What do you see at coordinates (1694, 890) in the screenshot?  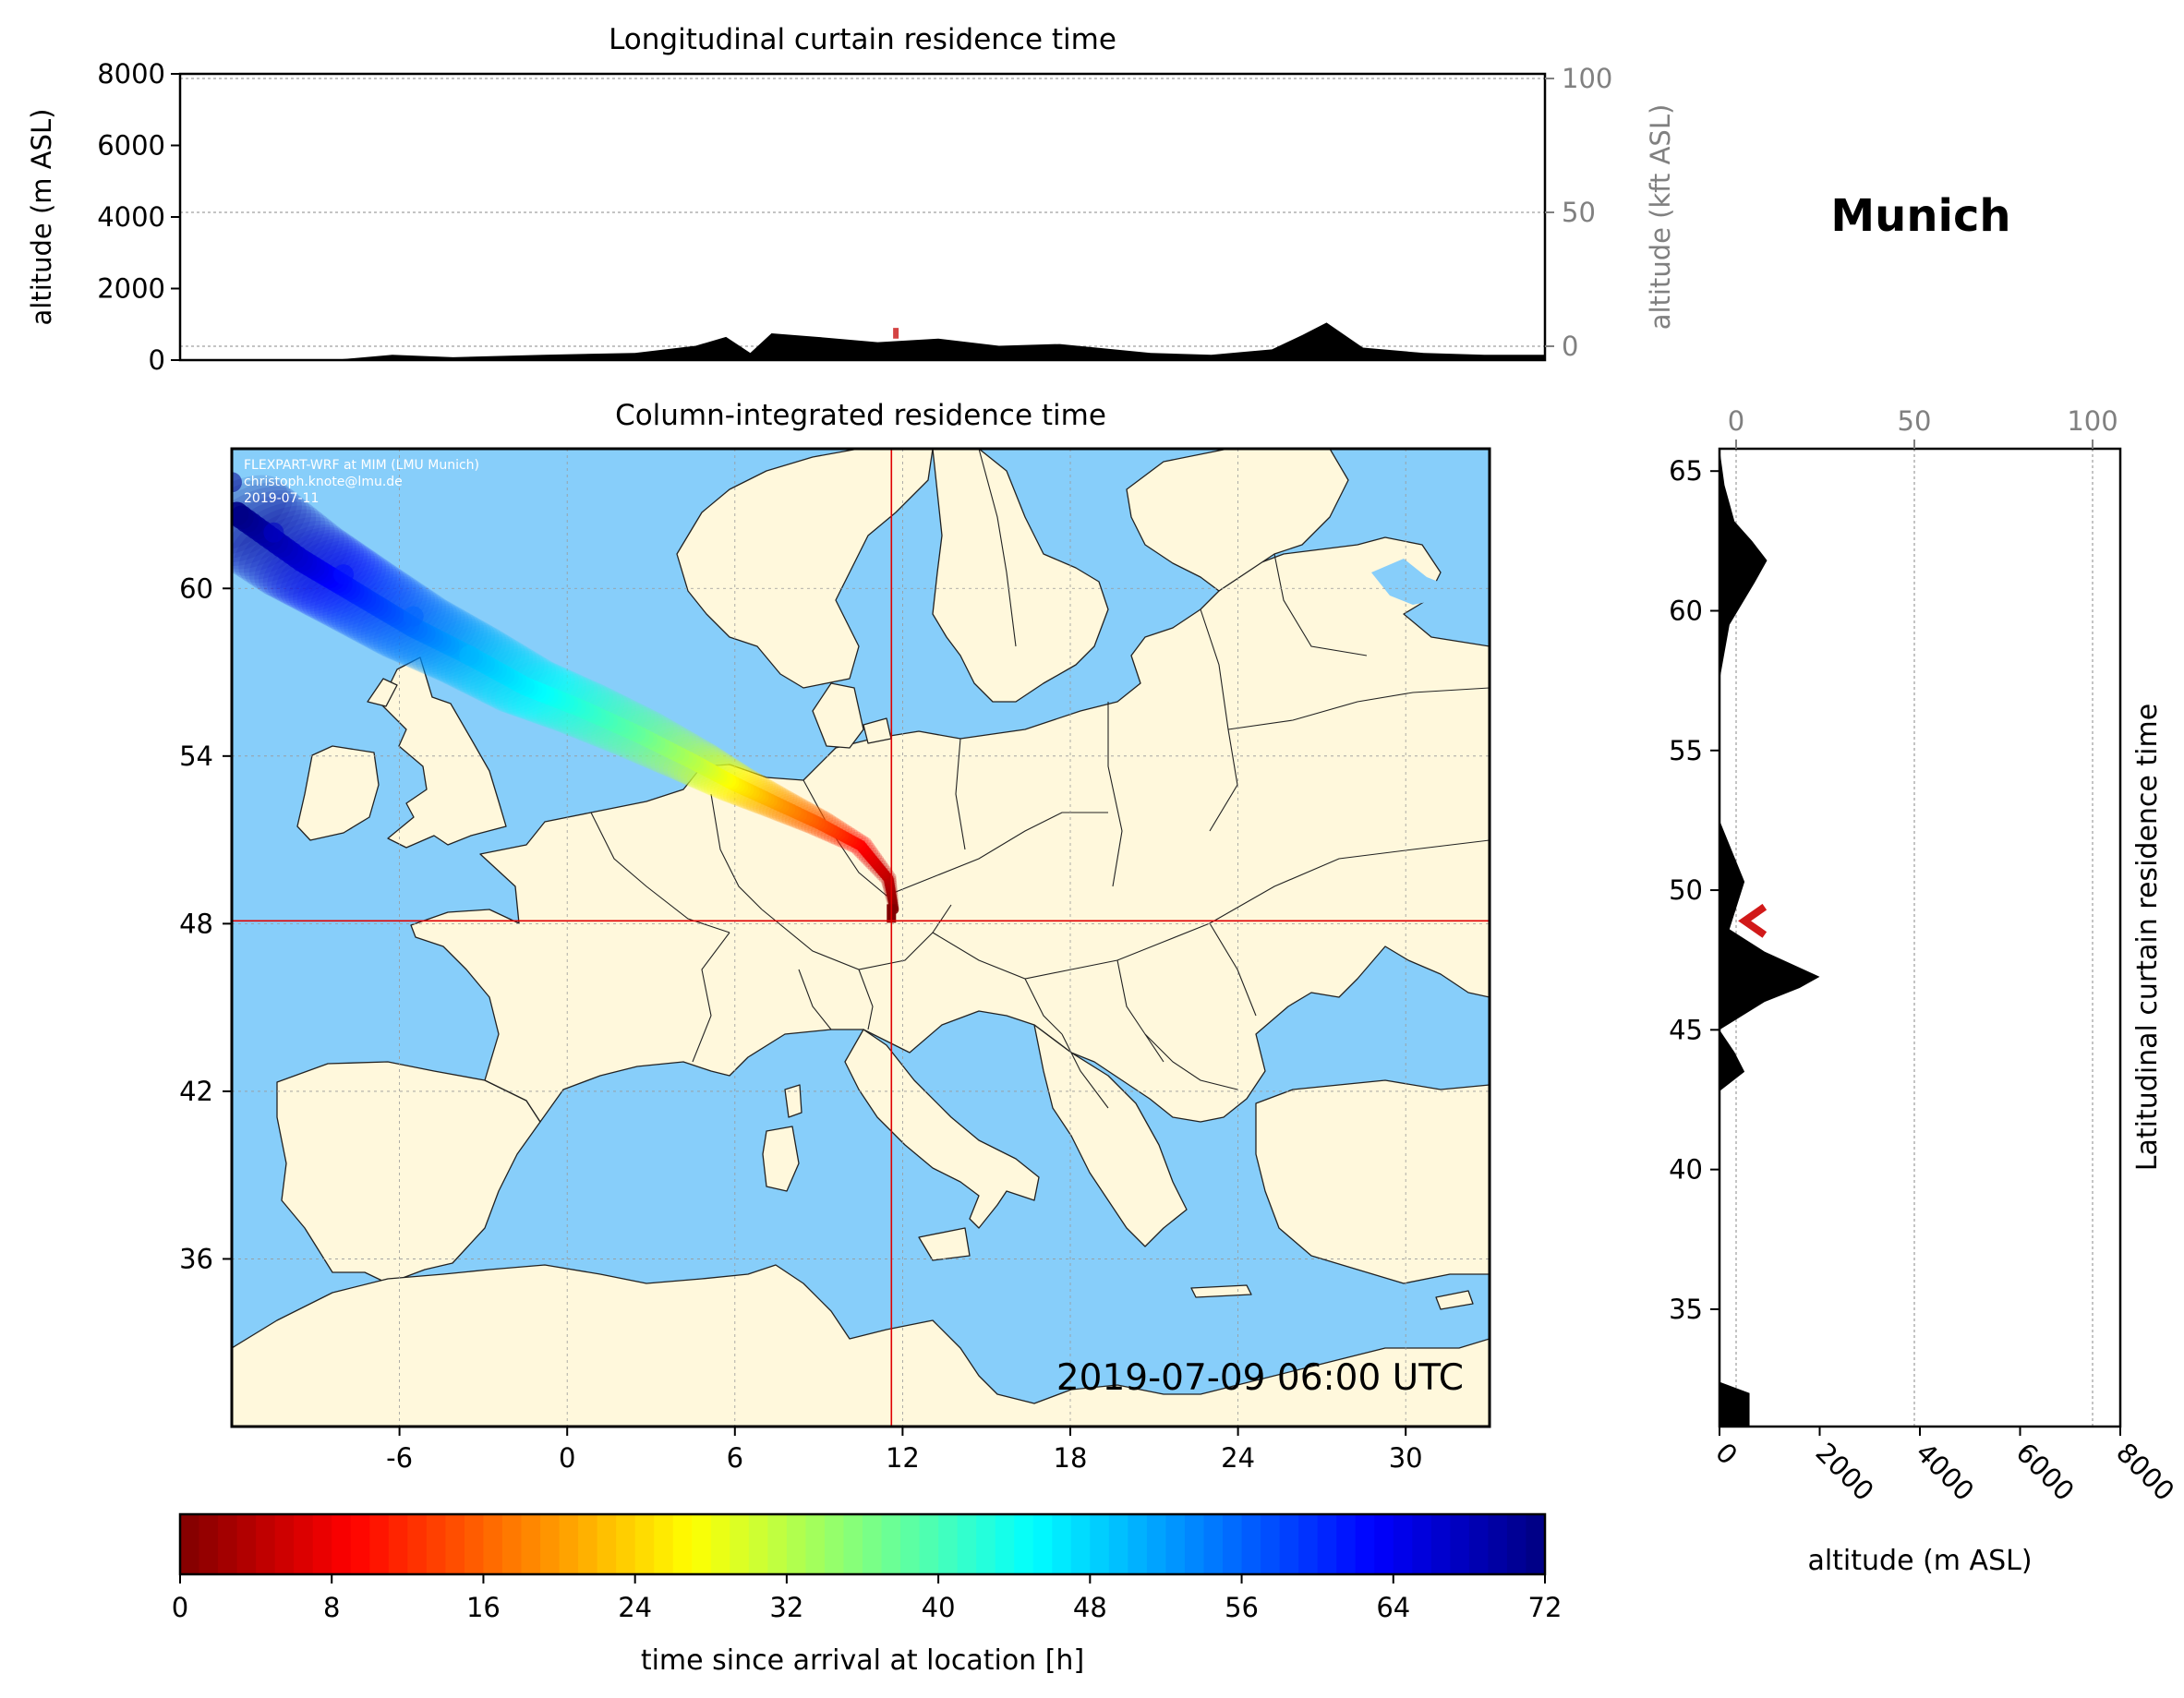 I see `side-y-ticks: 35 40 45 50 55 60 65` at bounding box center [1694, 890].